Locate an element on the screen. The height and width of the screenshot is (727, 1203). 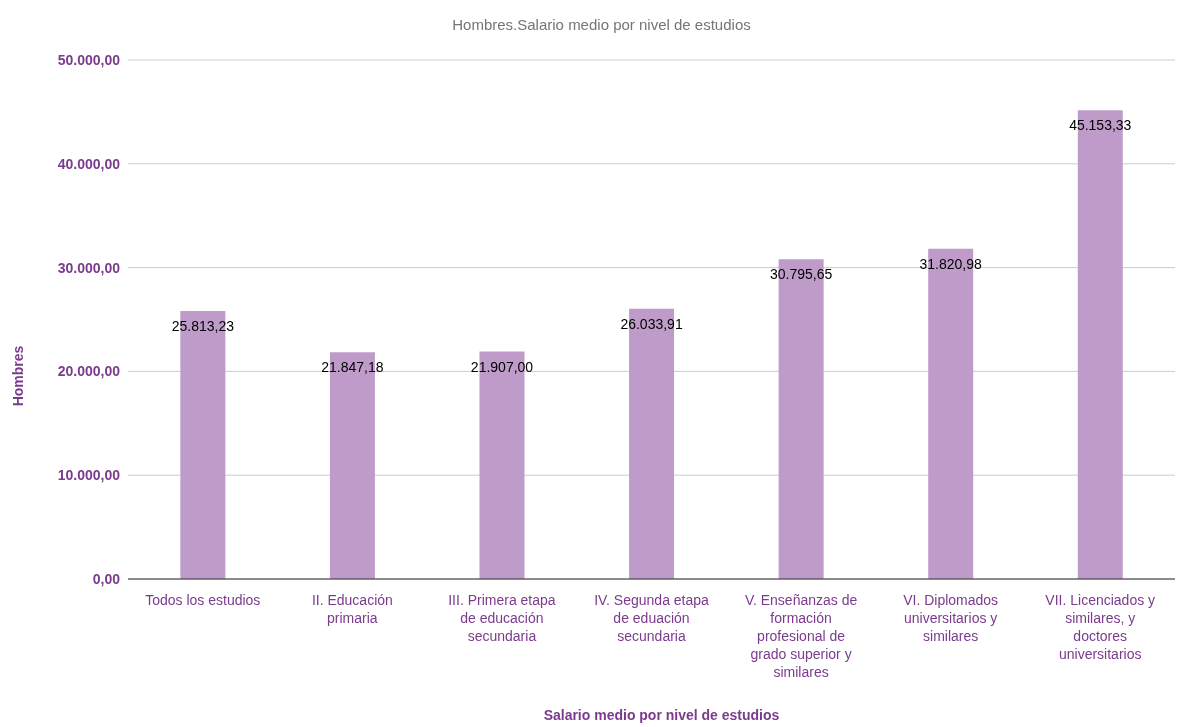
data-label: 21.907,00 is located at coordinates (502, 366).